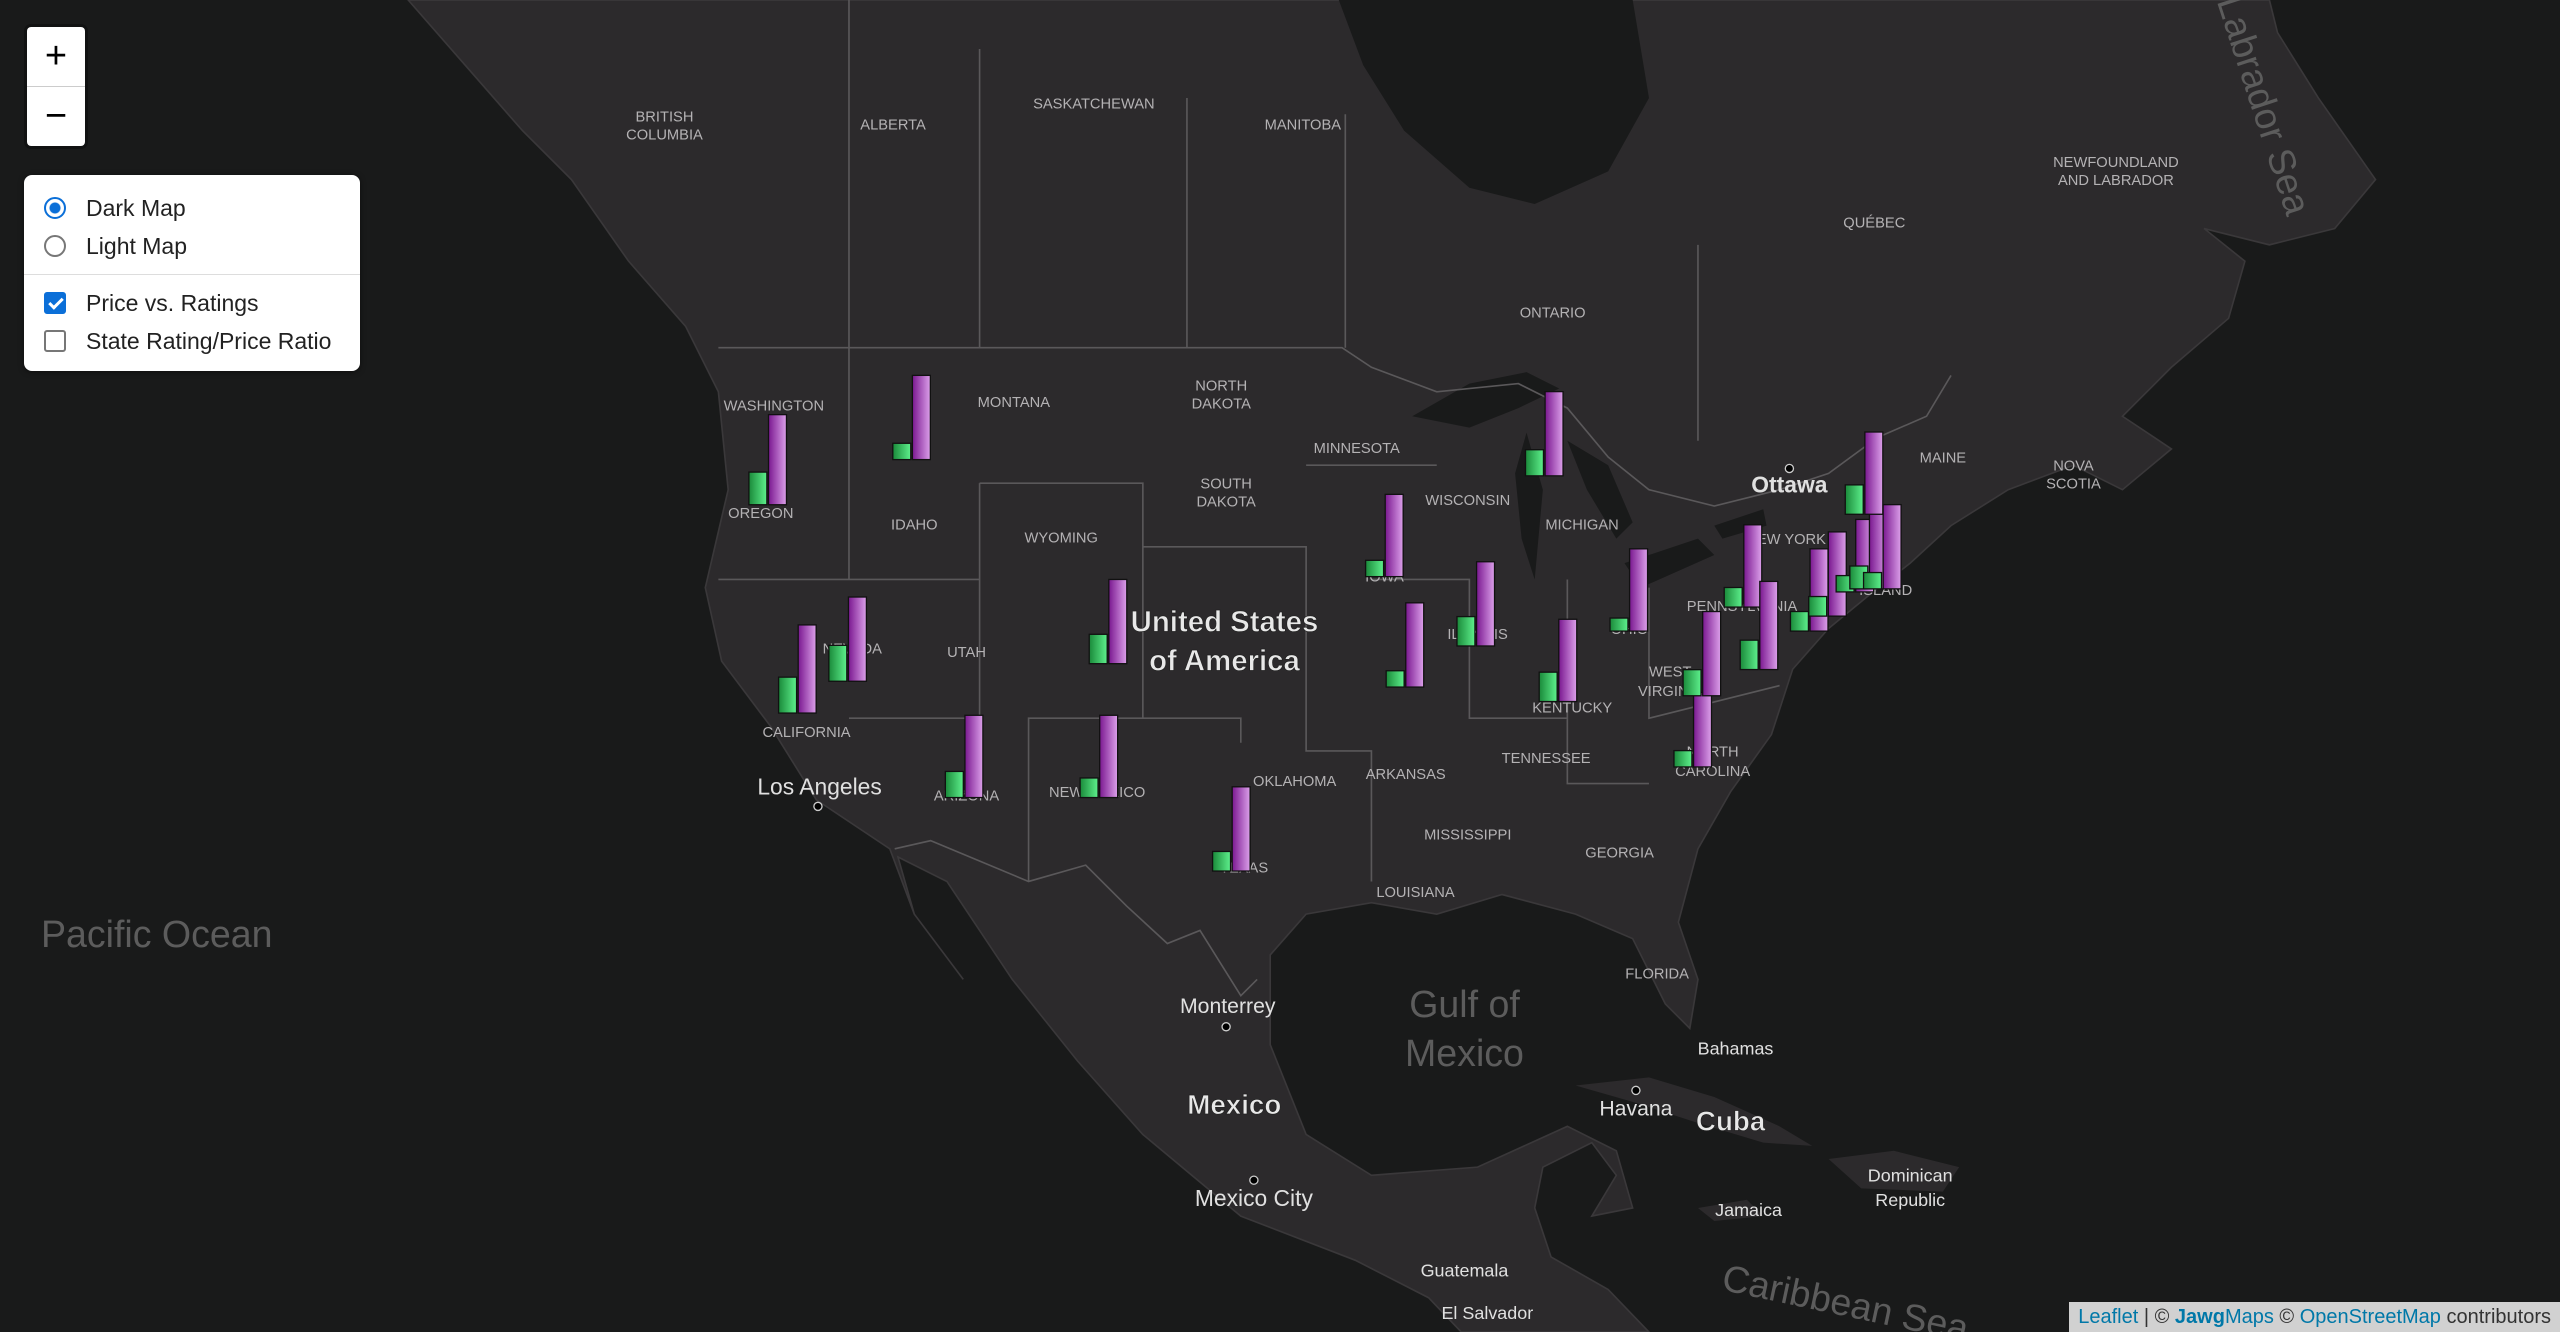 The width and height of the screenshot is (2560, 1332). I want to click on attribution-link: JawgMaps, so click(2224, 1317).